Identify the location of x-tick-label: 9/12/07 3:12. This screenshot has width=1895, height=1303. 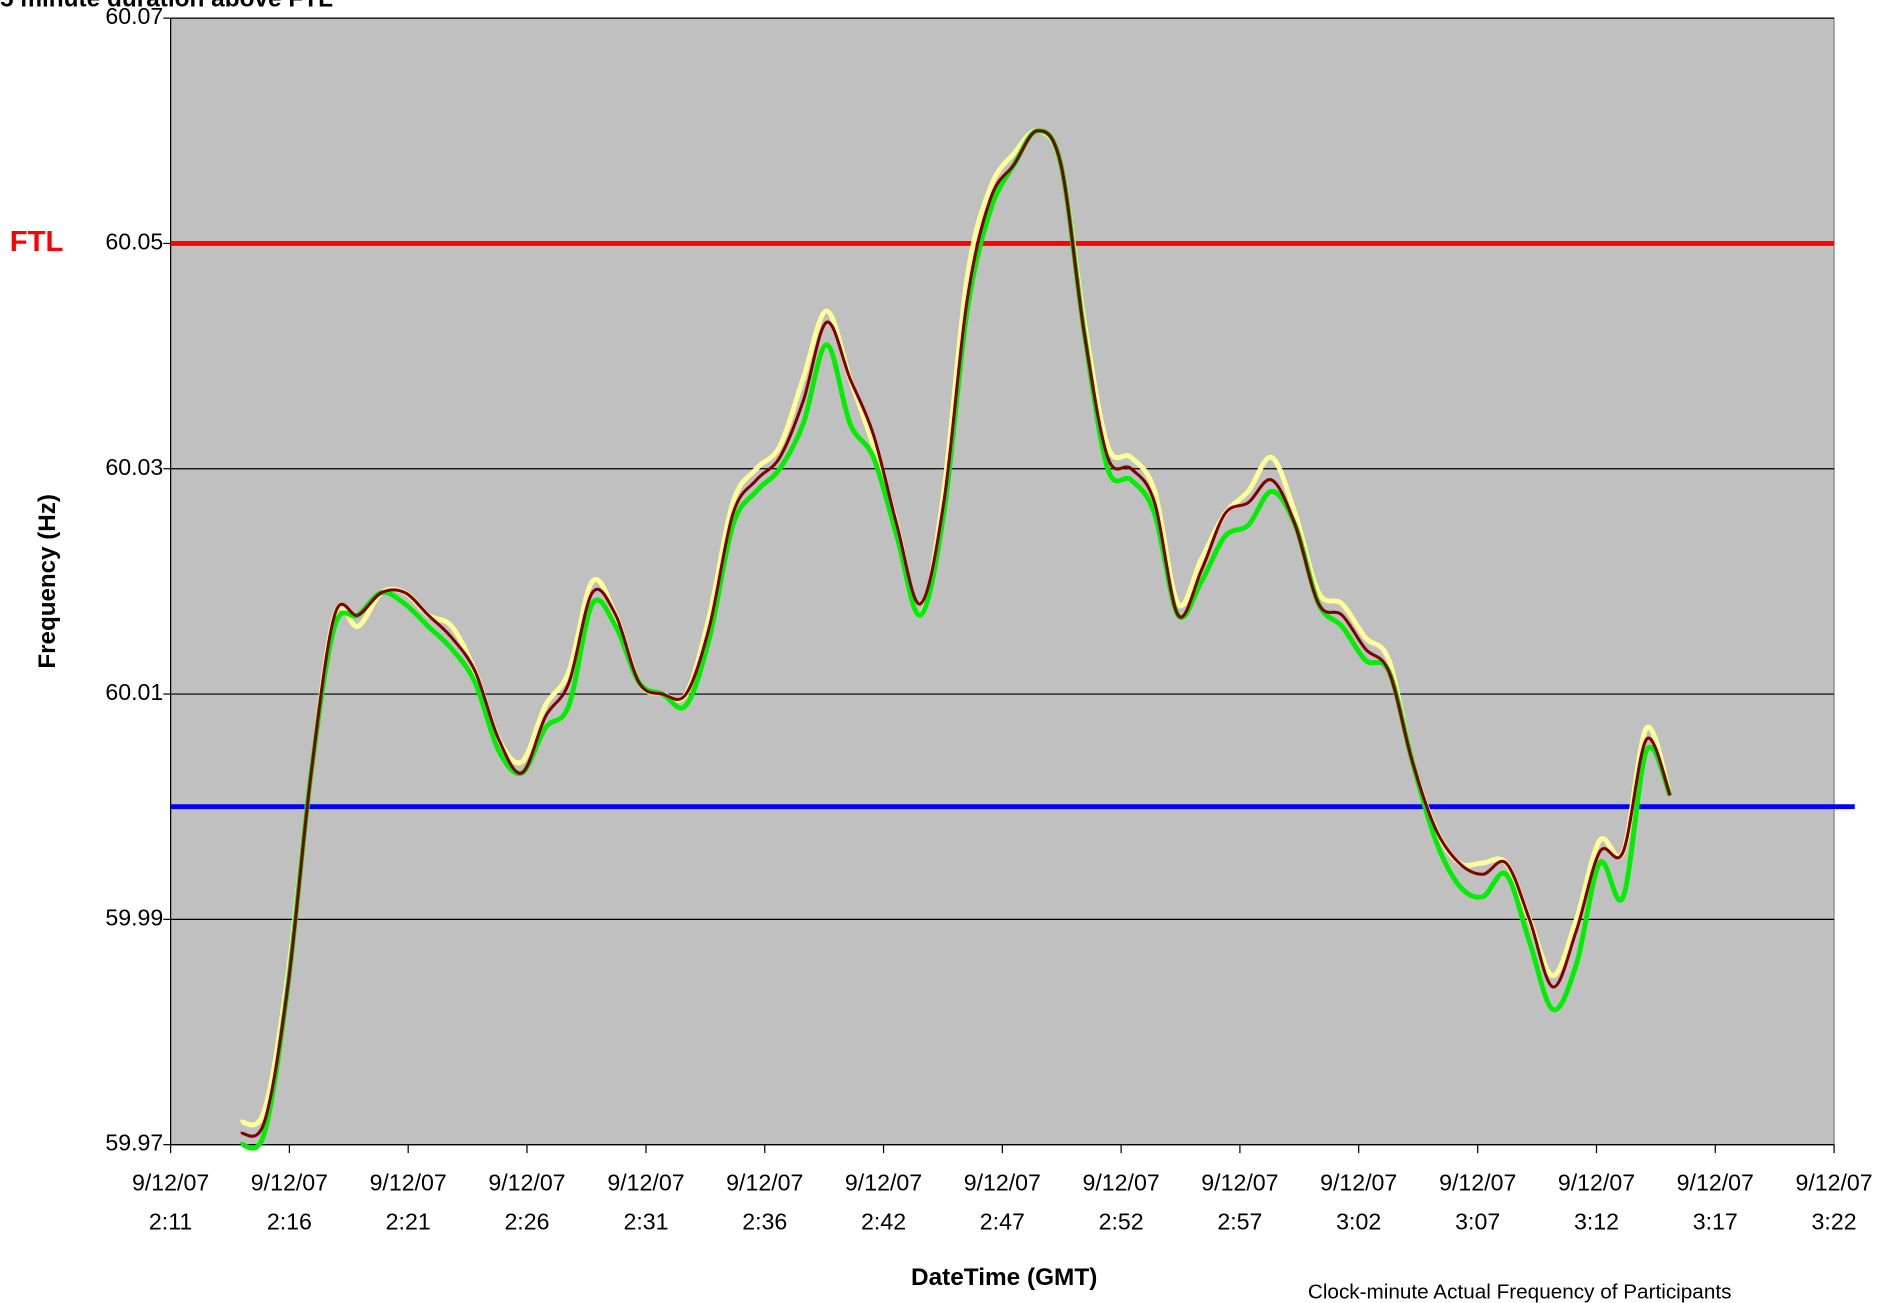
(1596, 1202).